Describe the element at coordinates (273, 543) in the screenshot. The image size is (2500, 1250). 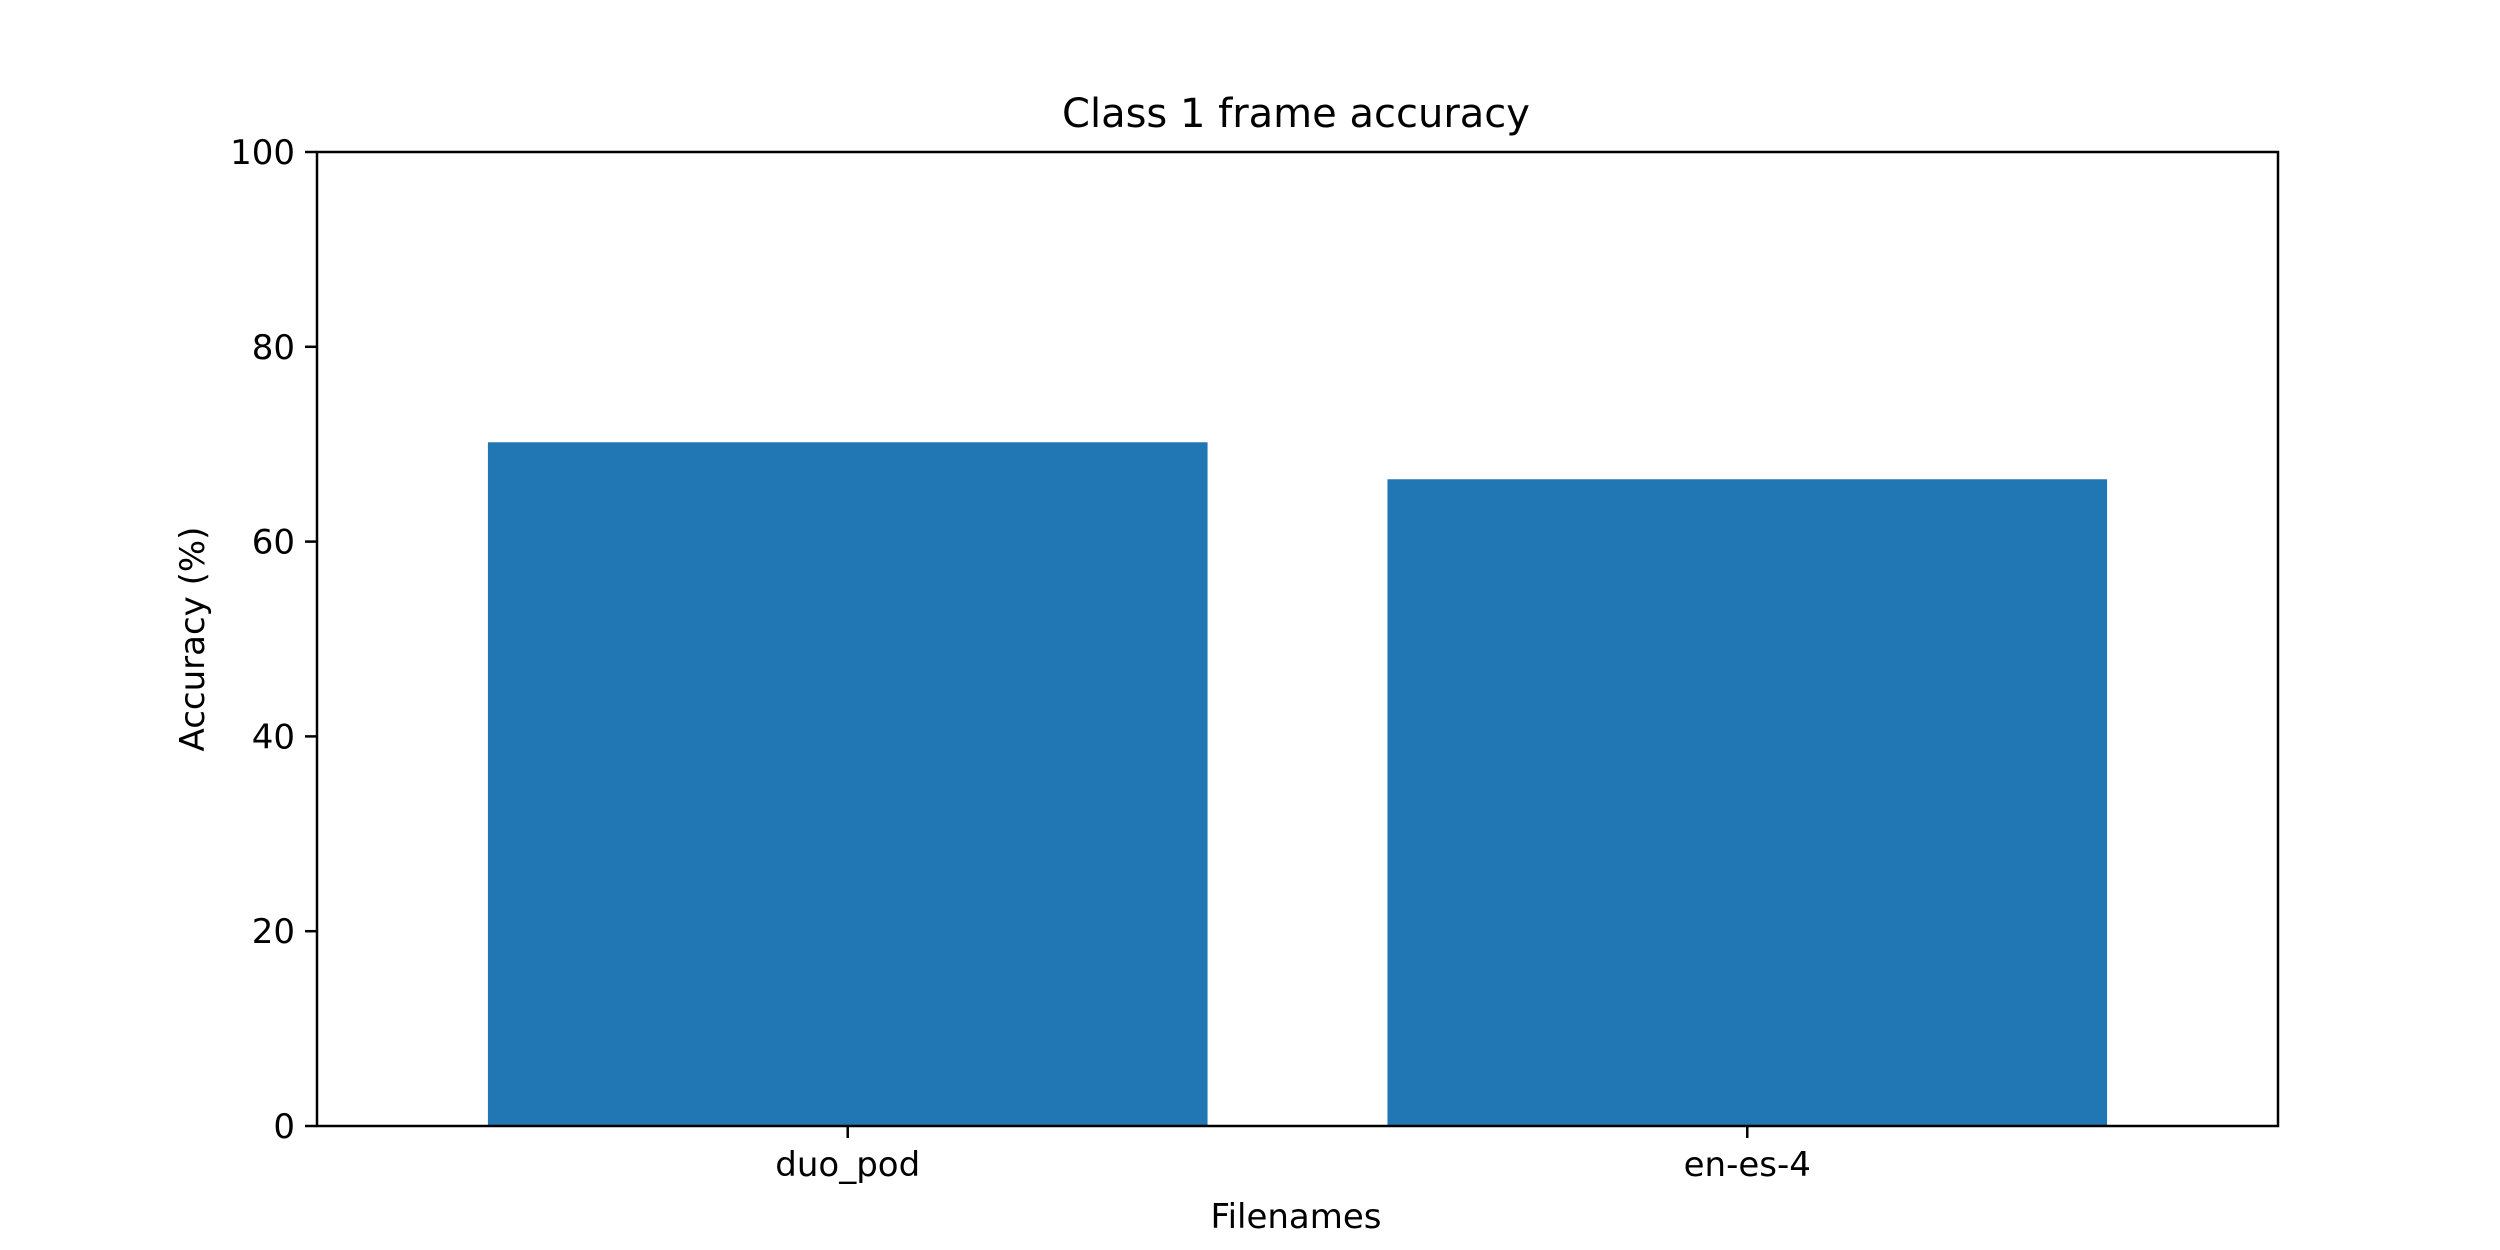
I see `y-tick-label: 60` at that location.